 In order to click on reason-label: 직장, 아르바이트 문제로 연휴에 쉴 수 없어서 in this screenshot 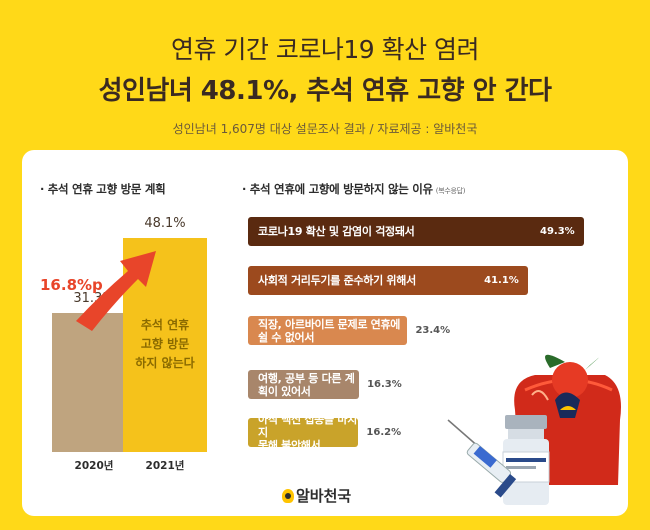, I will do `click(329, 330)`.